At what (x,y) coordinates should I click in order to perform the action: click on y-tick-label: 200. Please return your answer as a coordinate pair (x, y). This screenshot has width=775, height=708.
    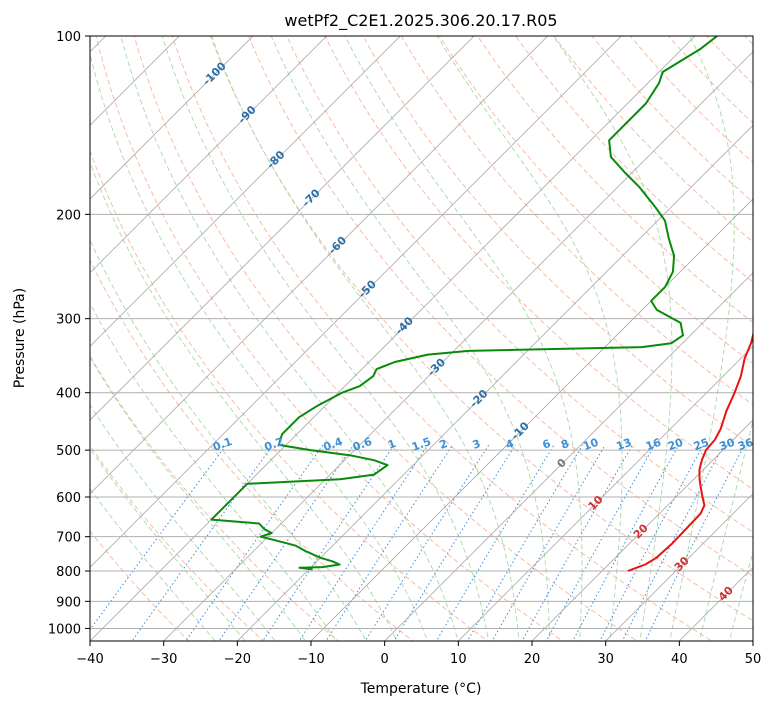
    Looking at the image, I should click on (68, 215).